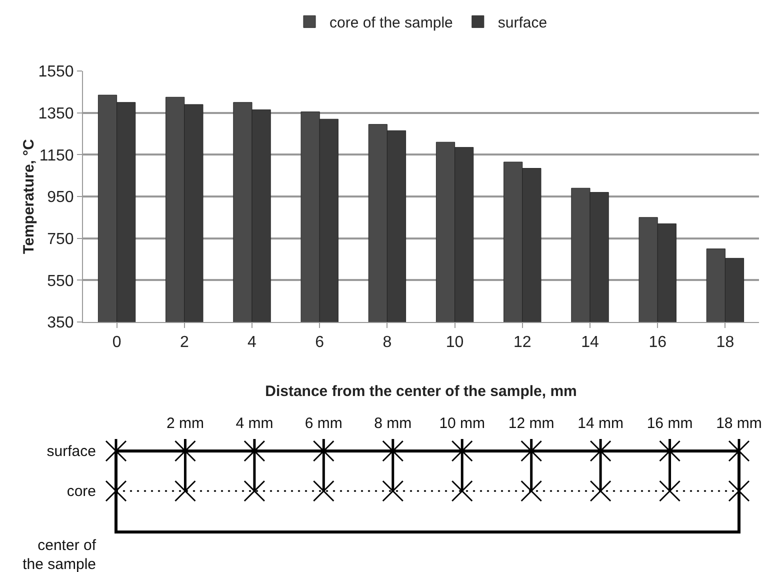 The width and height of the screenshot is (764, 572). Describe the element at coordinates (601, 423) in the screenshot. I see `text: 14 mm` at that location.